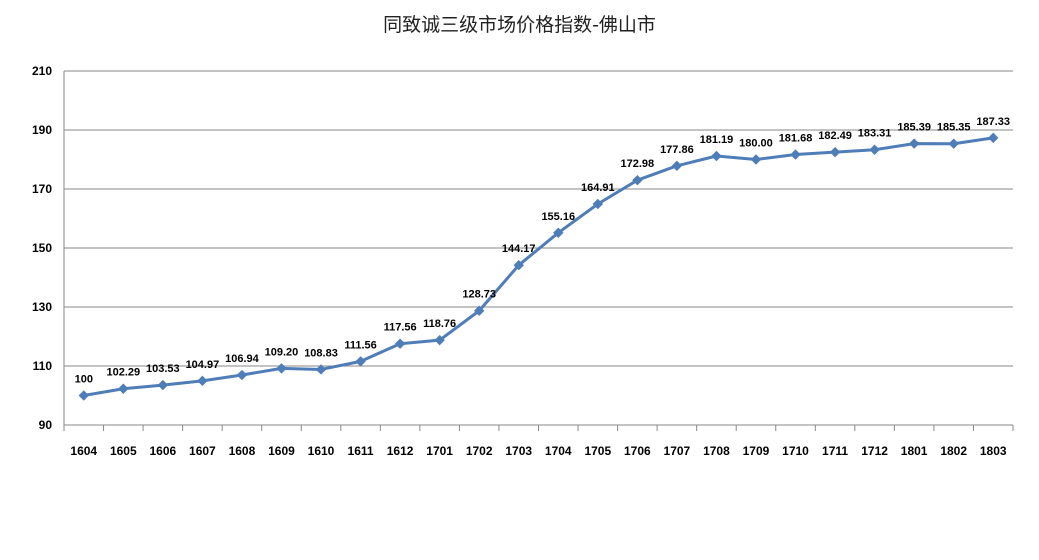 This screenshot has width=1039, height=560. What do you see at coordinates (638, 164) in the screenshot?
I see `data-label: 172.98` at bounding box center [638, 164].